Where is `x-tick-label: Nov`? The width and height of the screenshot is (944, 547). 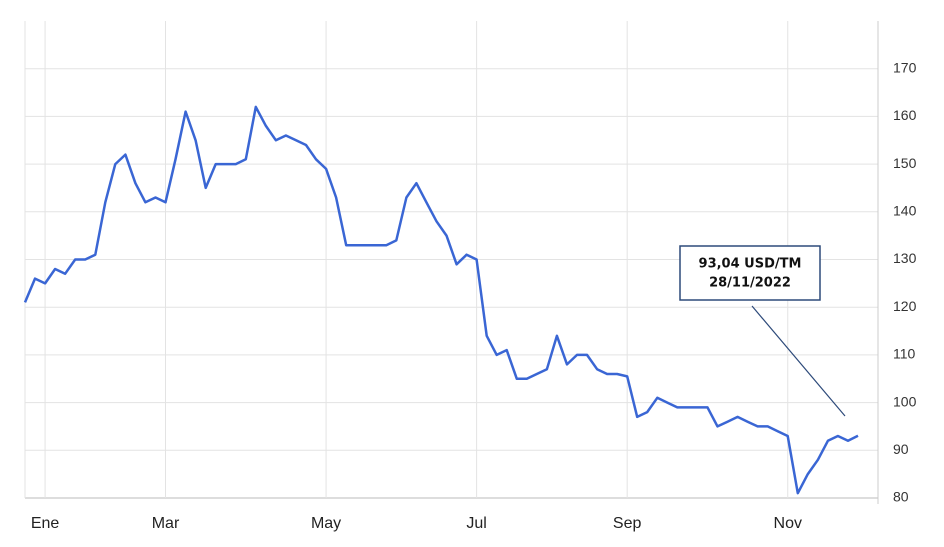
x-tick-label: Nov is located at coordinates (788, 523).